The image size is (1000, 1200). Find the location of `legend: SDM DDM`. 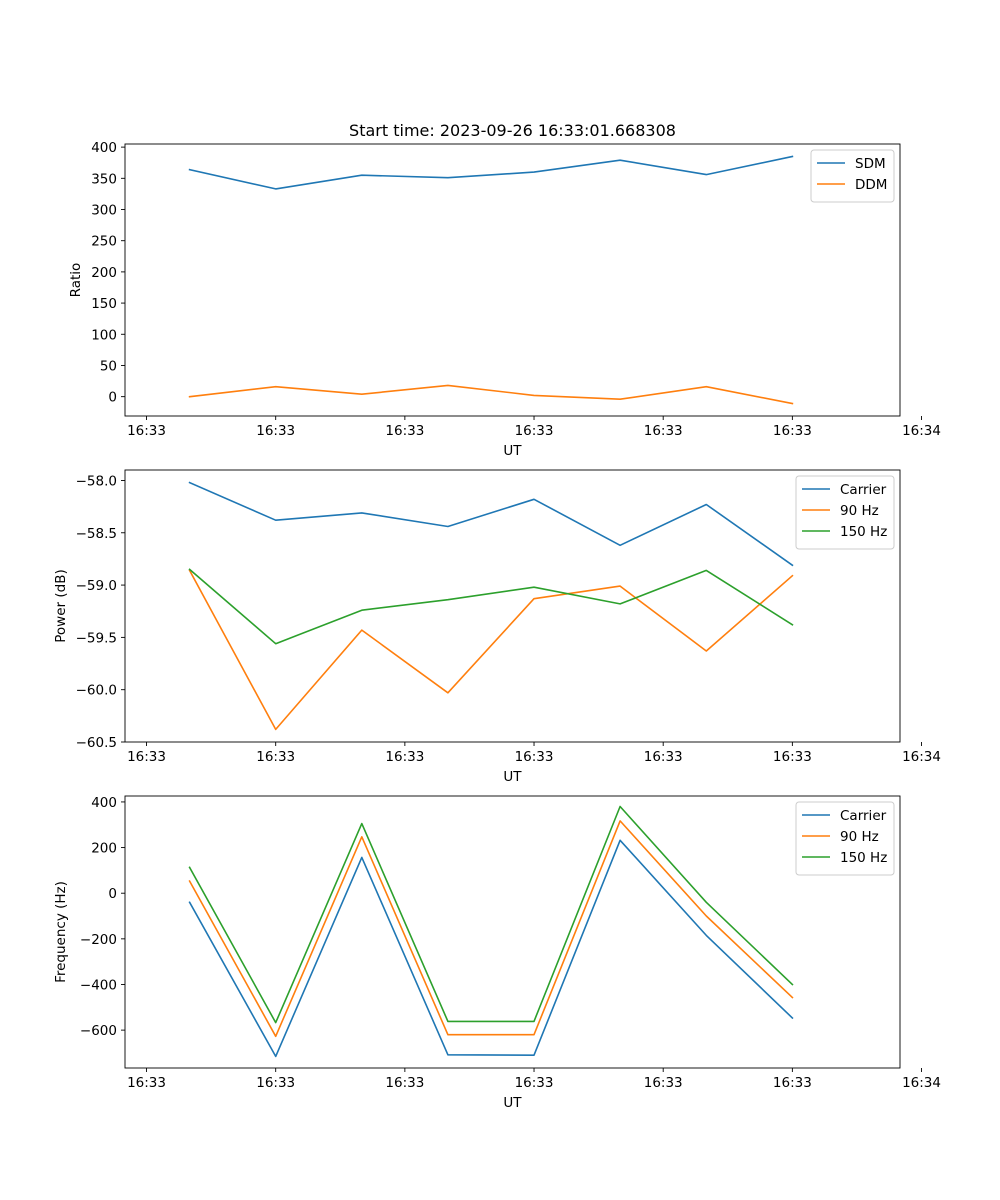

legend: SDM DDM is located at coordinates (852, 176).